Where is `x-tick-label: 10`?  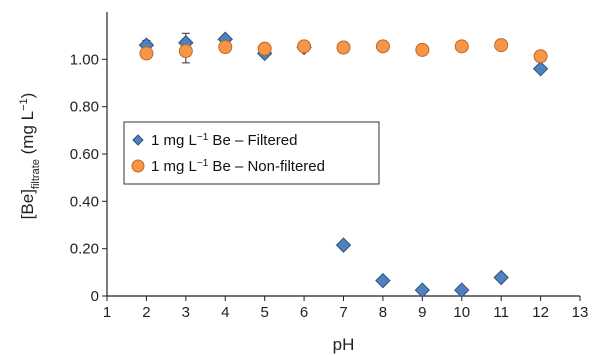
x-tick-label: 10 is located at coordinates (461, 312).